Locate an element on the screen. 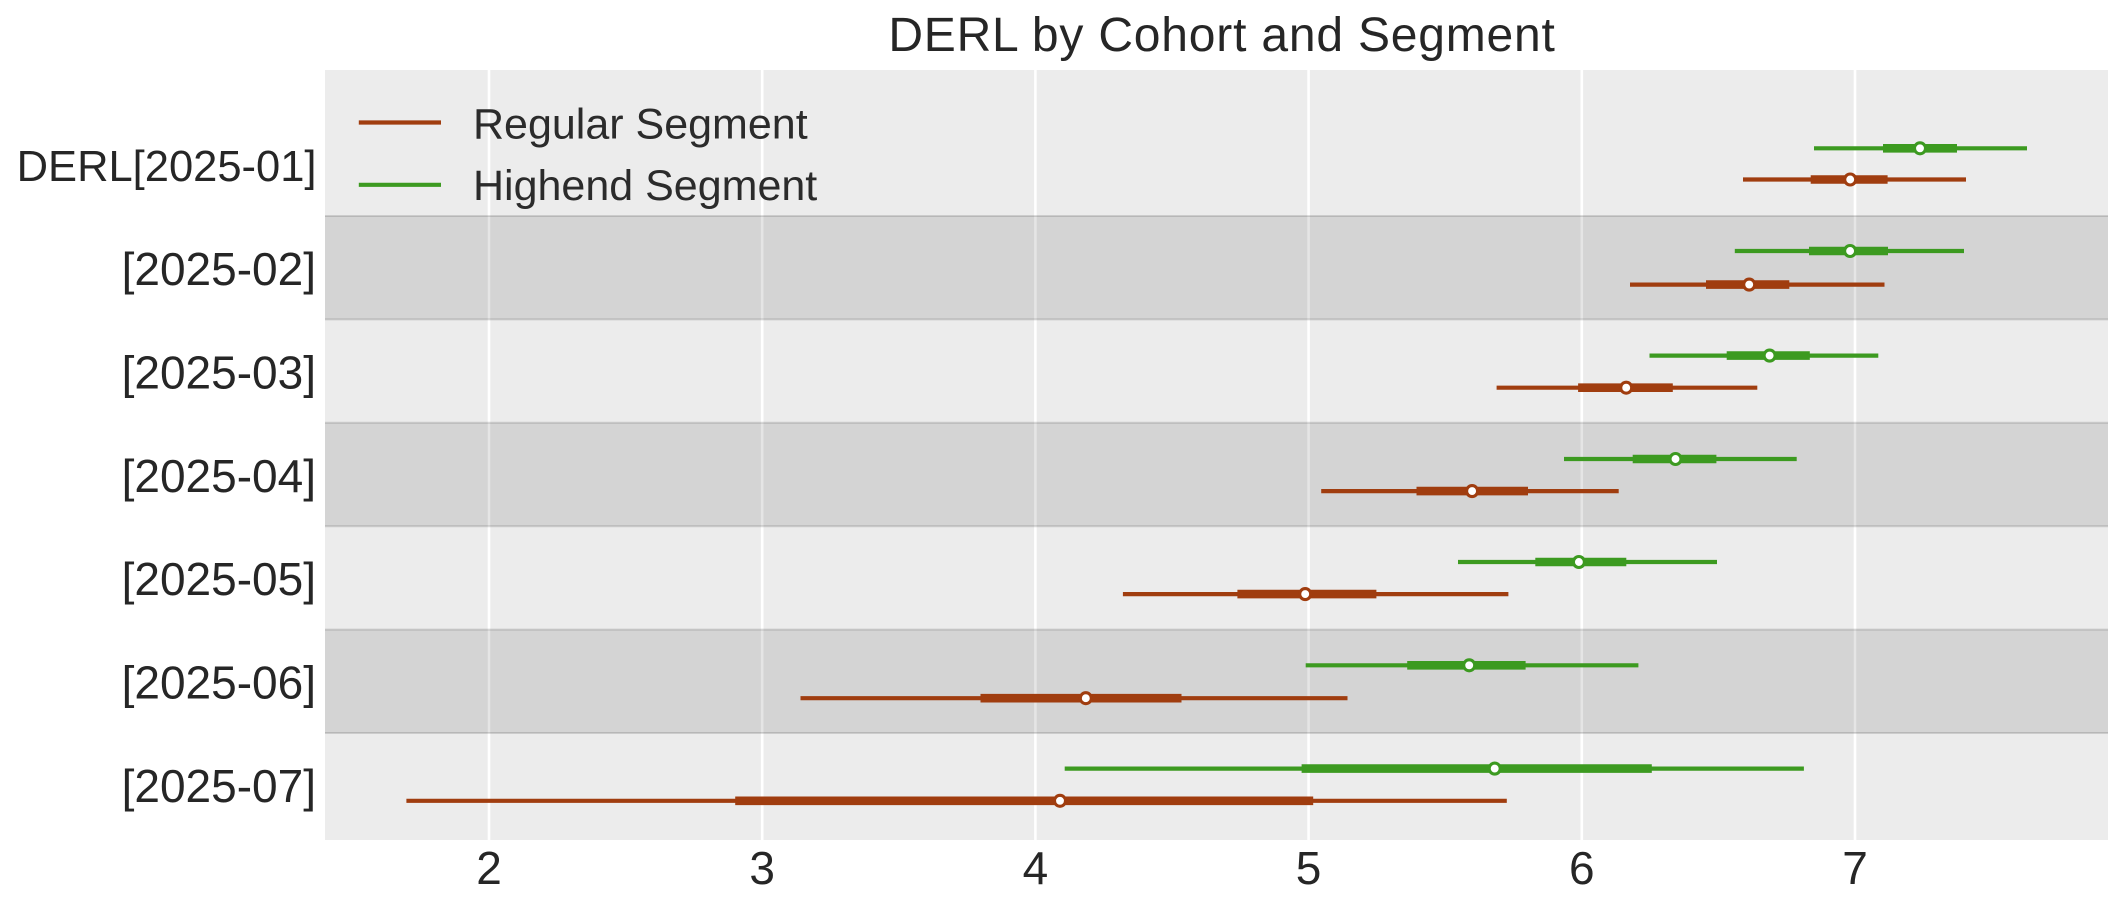  svg-text: 5 is located at coordinates (1309, 868).